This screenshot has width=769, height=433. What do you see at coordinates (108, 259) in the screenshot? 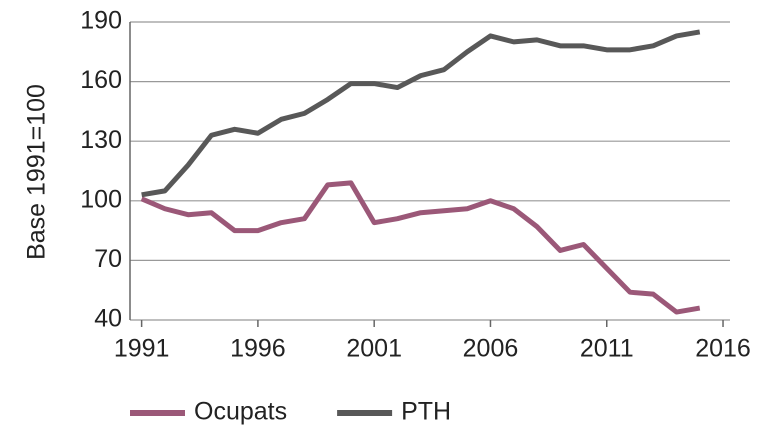
I see `y-tick-label: 70` at bounding box center [108, 259].